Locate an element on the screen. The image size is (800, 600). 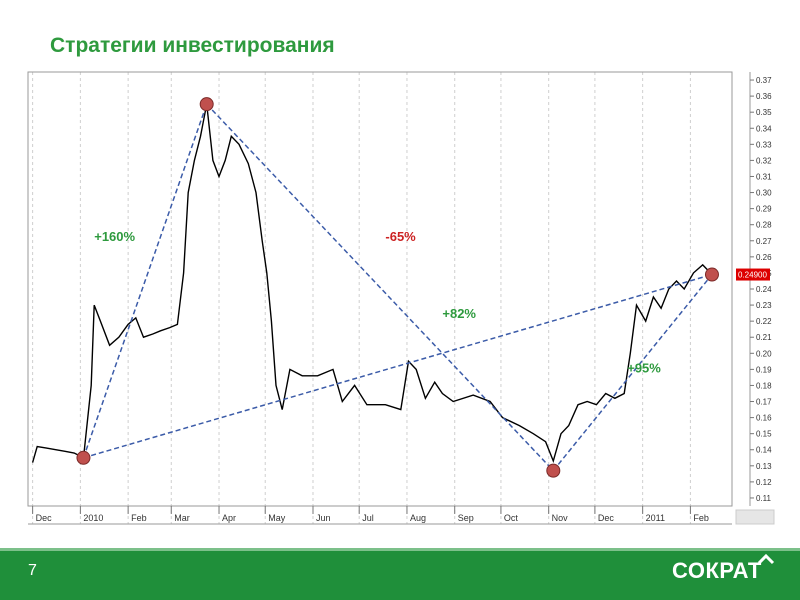
x-tick-label: Aug is located at coordinates (418, 518).